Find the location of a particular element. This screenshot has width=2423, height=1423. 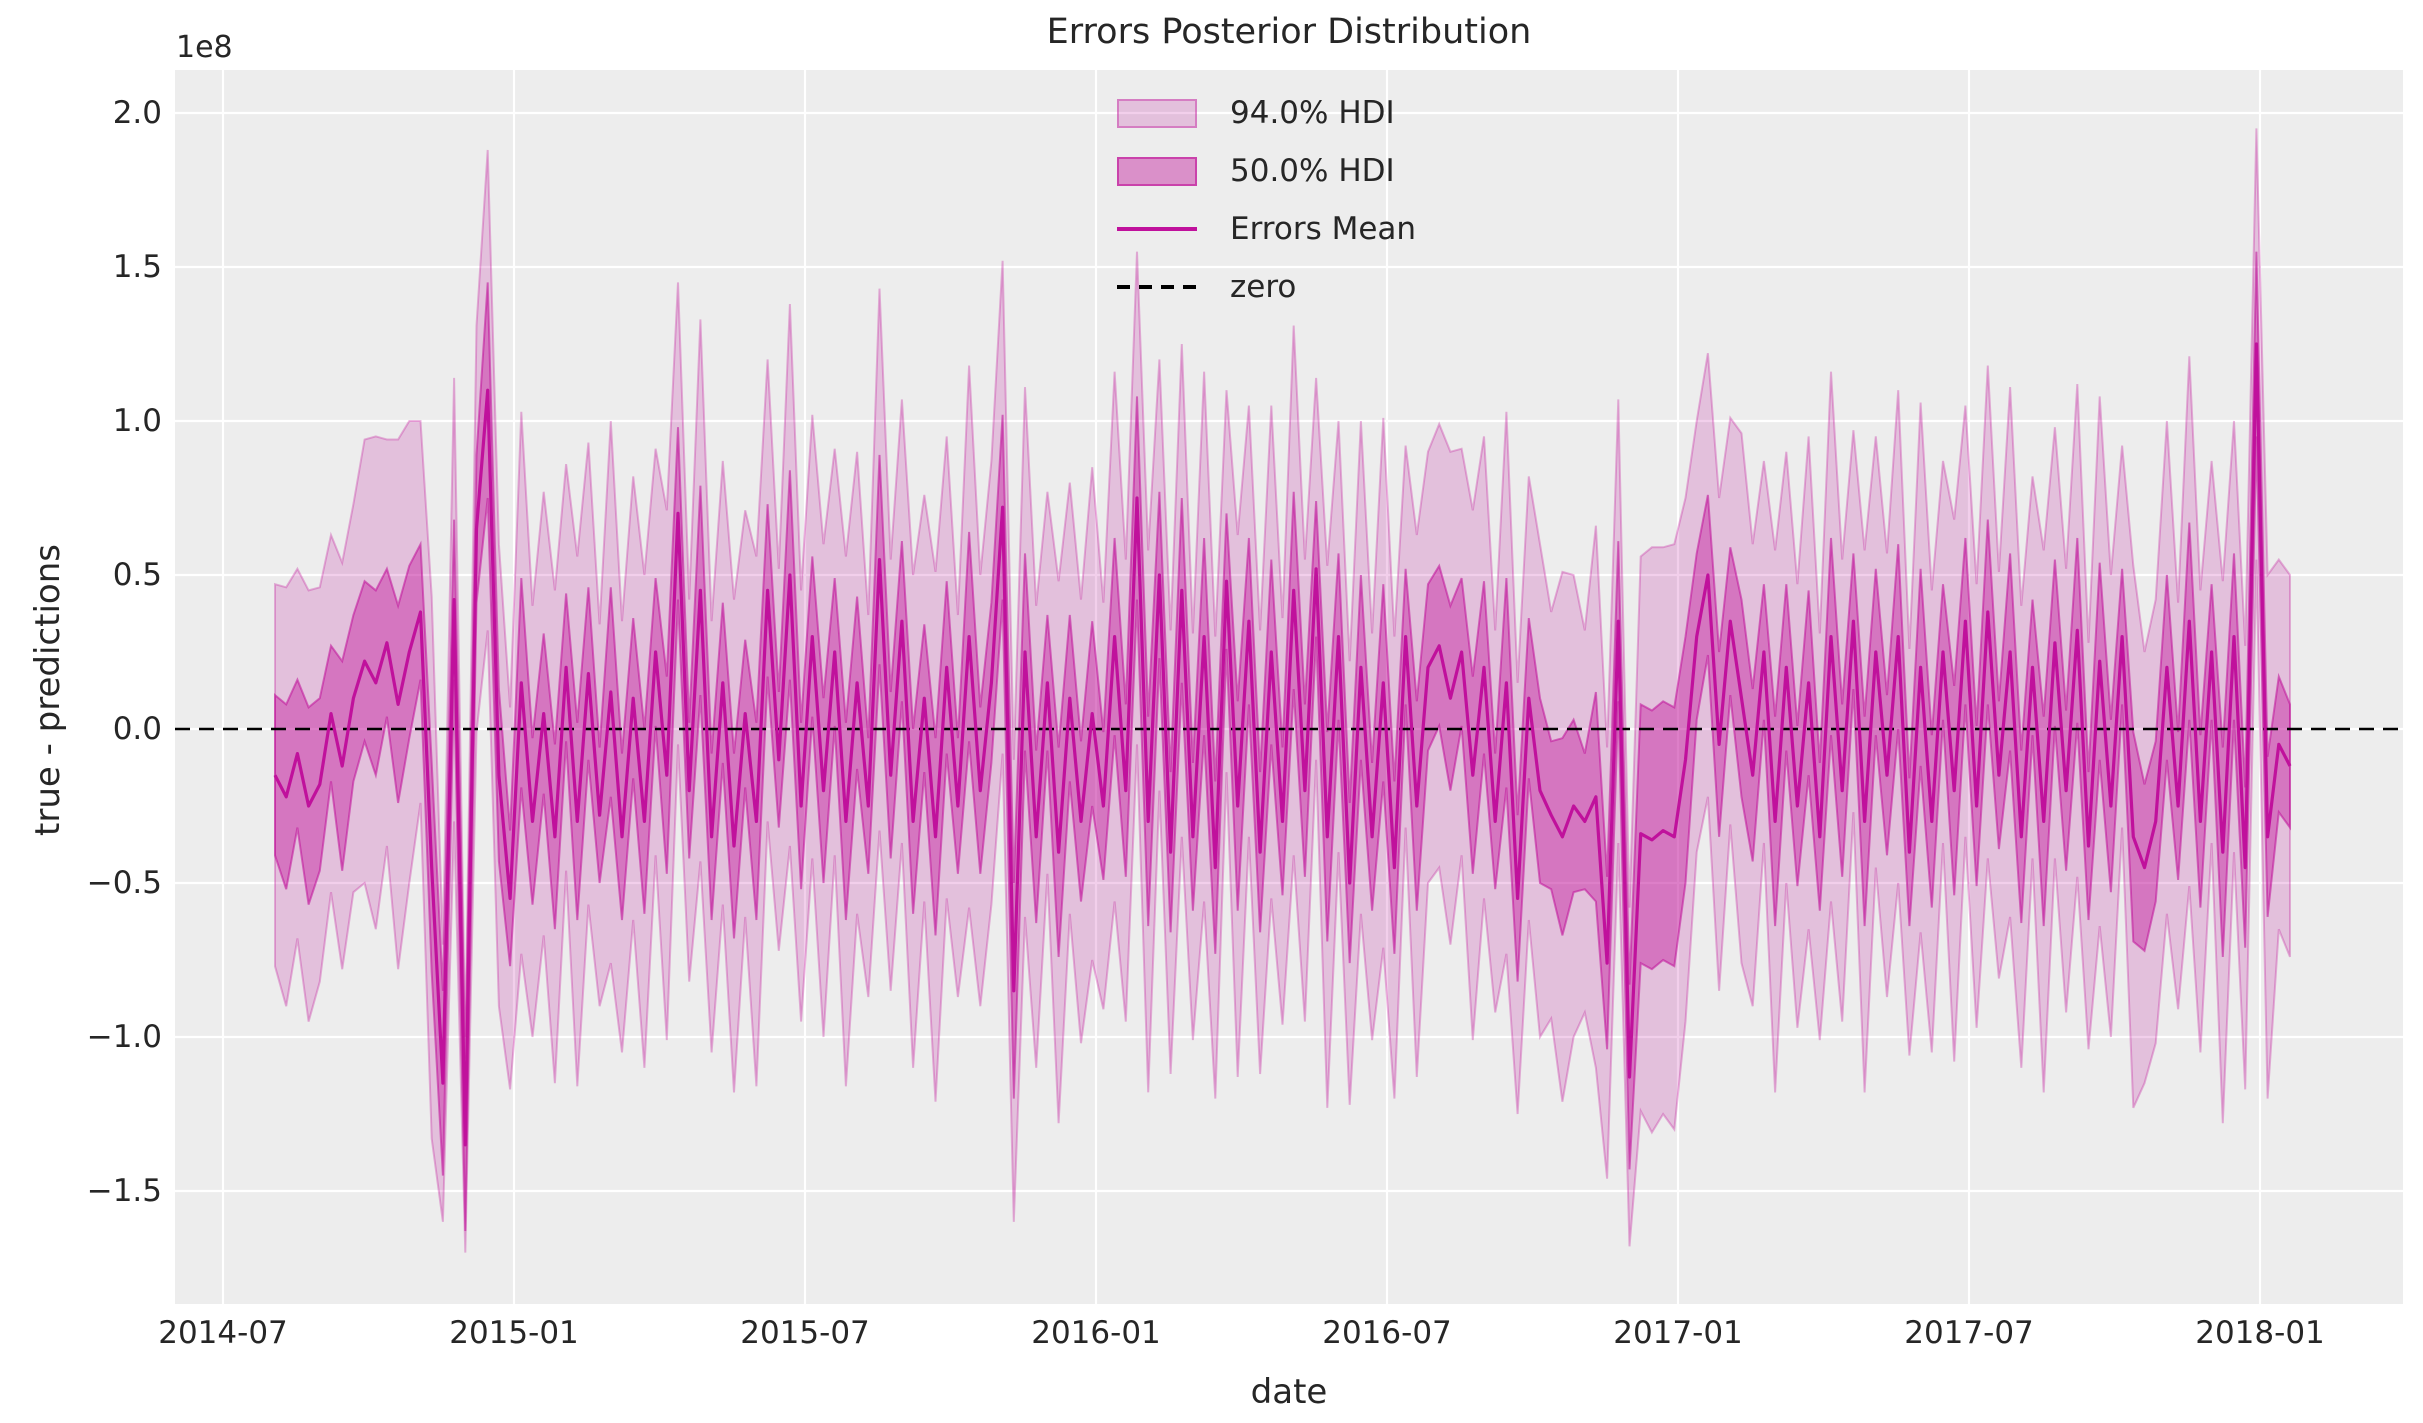

legend-item-mean: Errors Mean is located at coordinates (1267, 229).